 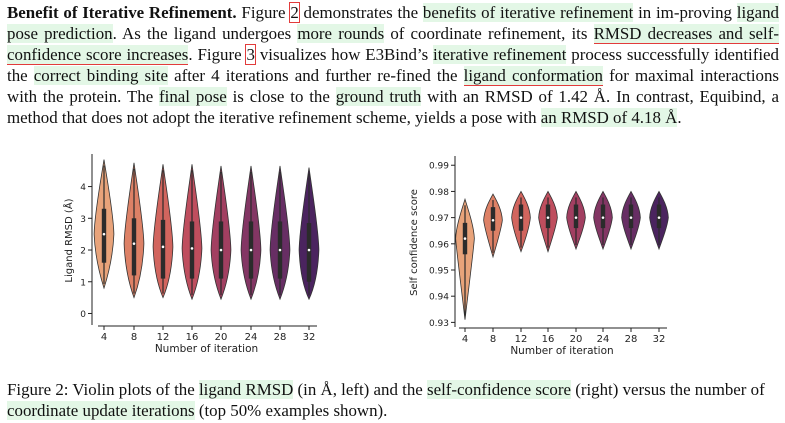 I want to click on paragraph-run: 3, so click(x=250, y=54).